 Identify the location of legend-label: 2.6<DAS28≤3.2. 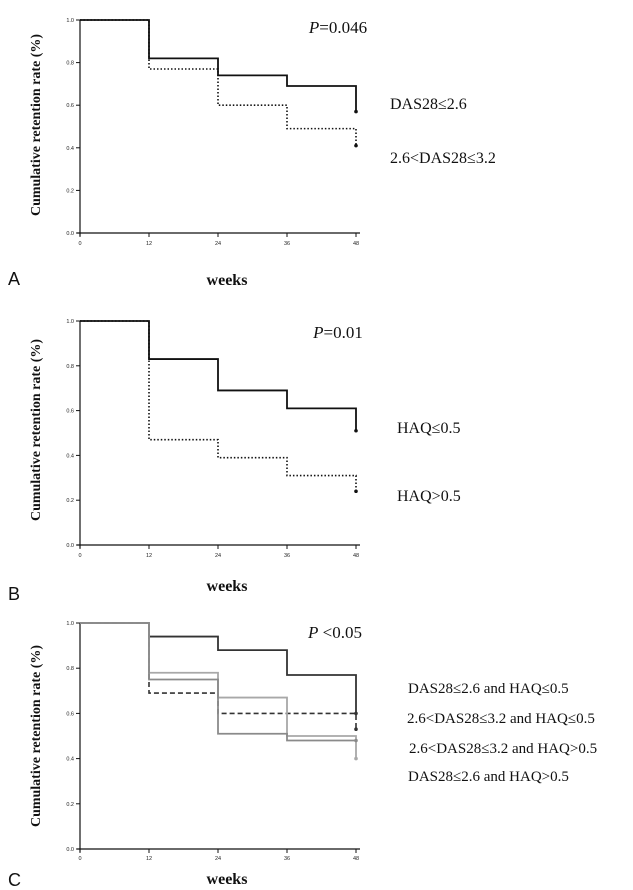
(443, 158).